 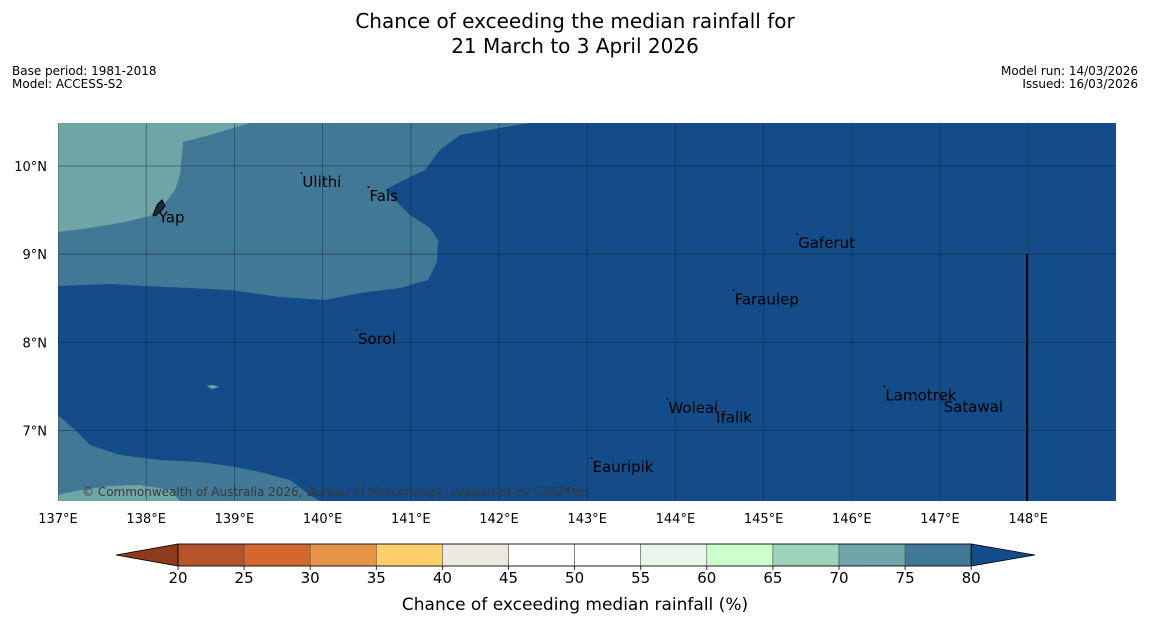 I want to click on lat-tick-label: 7°N, so click(x=35, y=432).